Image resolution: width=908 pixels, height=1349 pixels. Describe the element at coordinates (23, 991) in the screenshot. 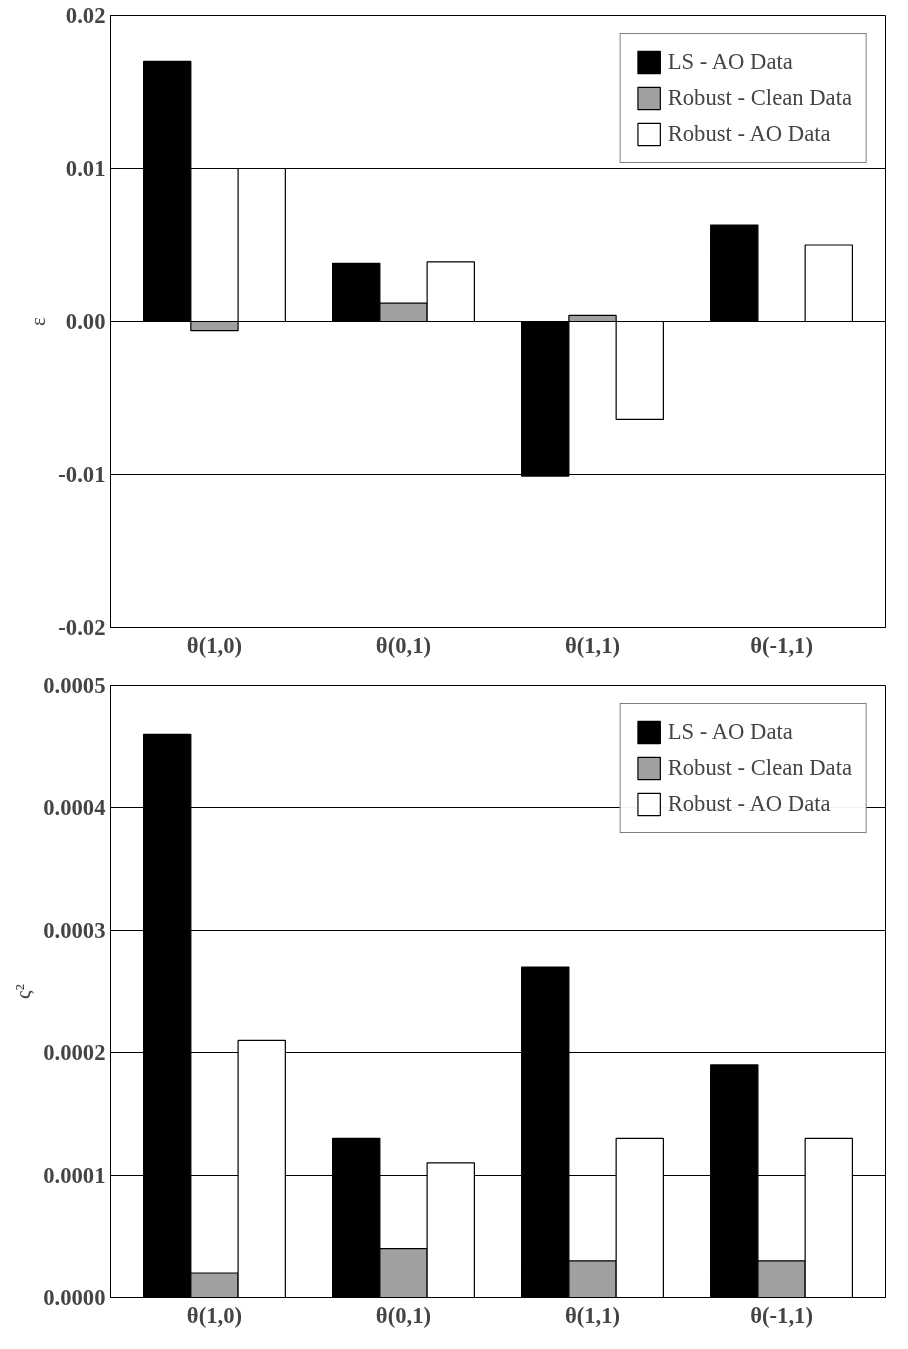

I see `y-axis-title: ς²` at that location.